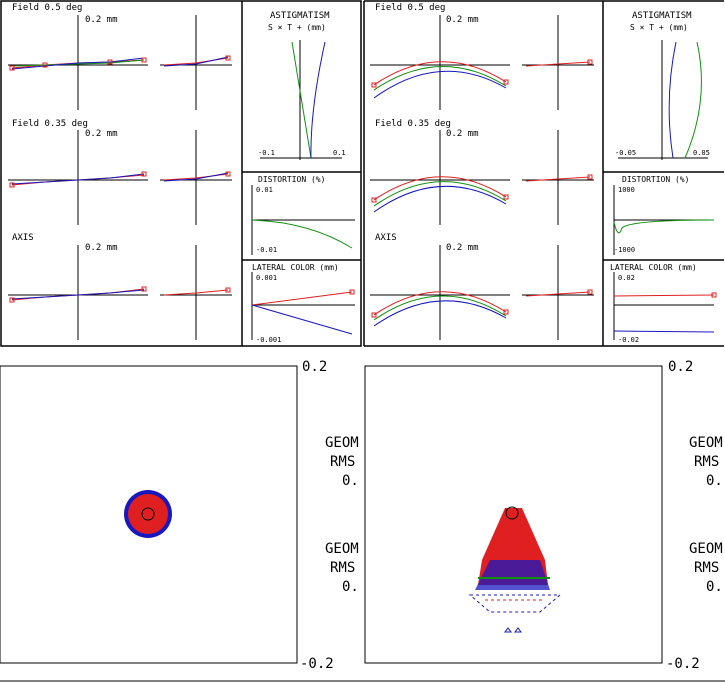 Image resolution: width=725 pixels, height=683 pixels. I want to click on right-spot-outlier-marks, so click(513, 630).